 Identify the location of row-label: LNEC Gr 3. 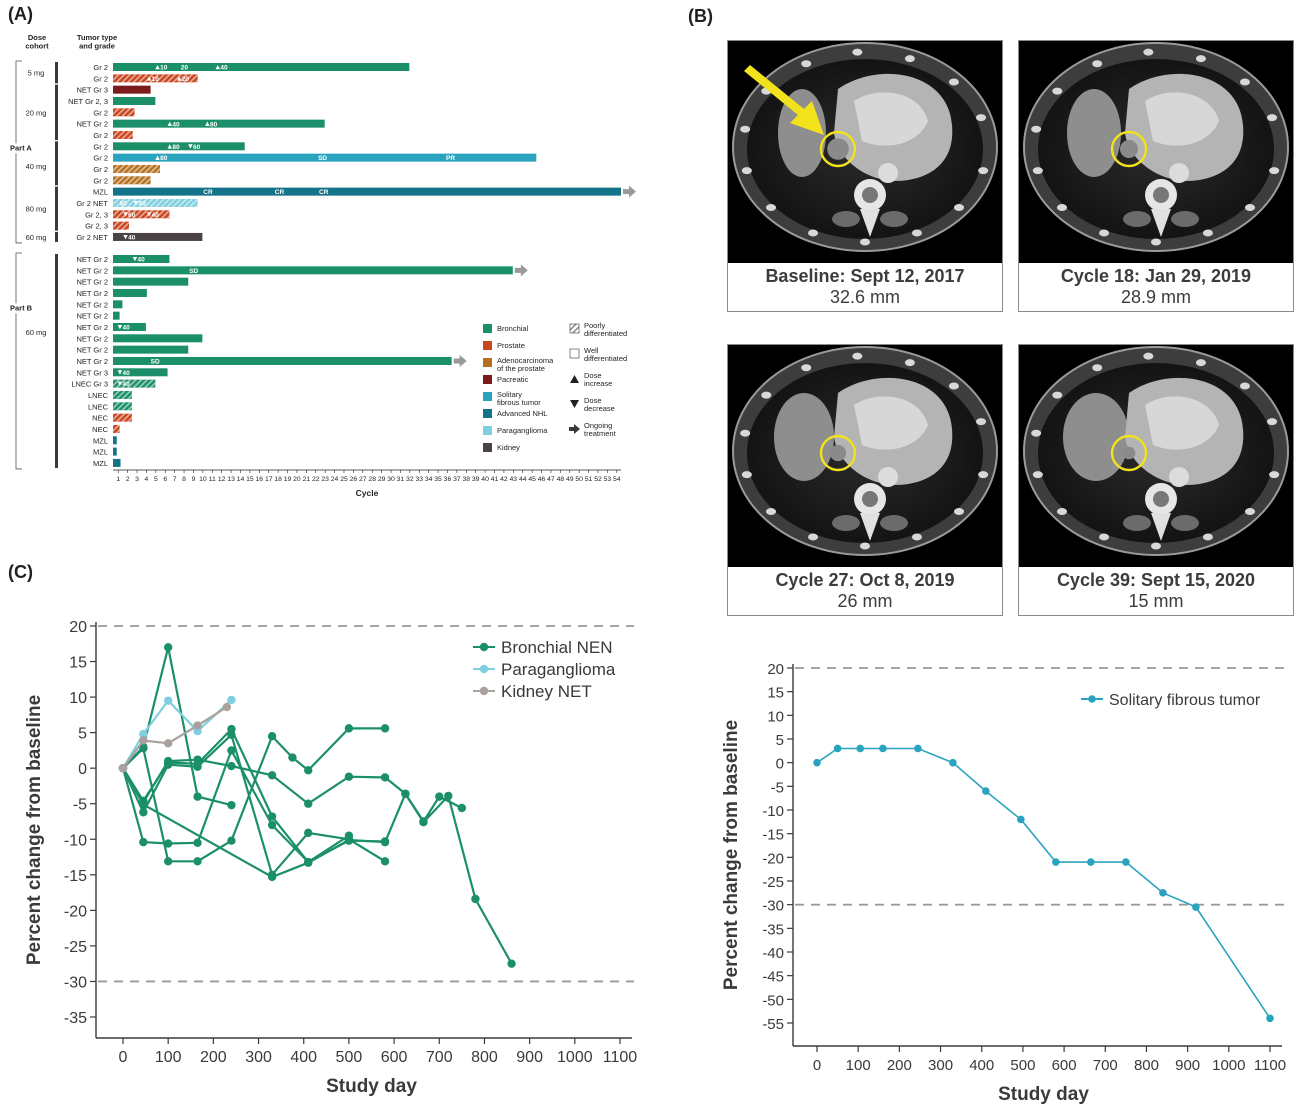
(89, 384).